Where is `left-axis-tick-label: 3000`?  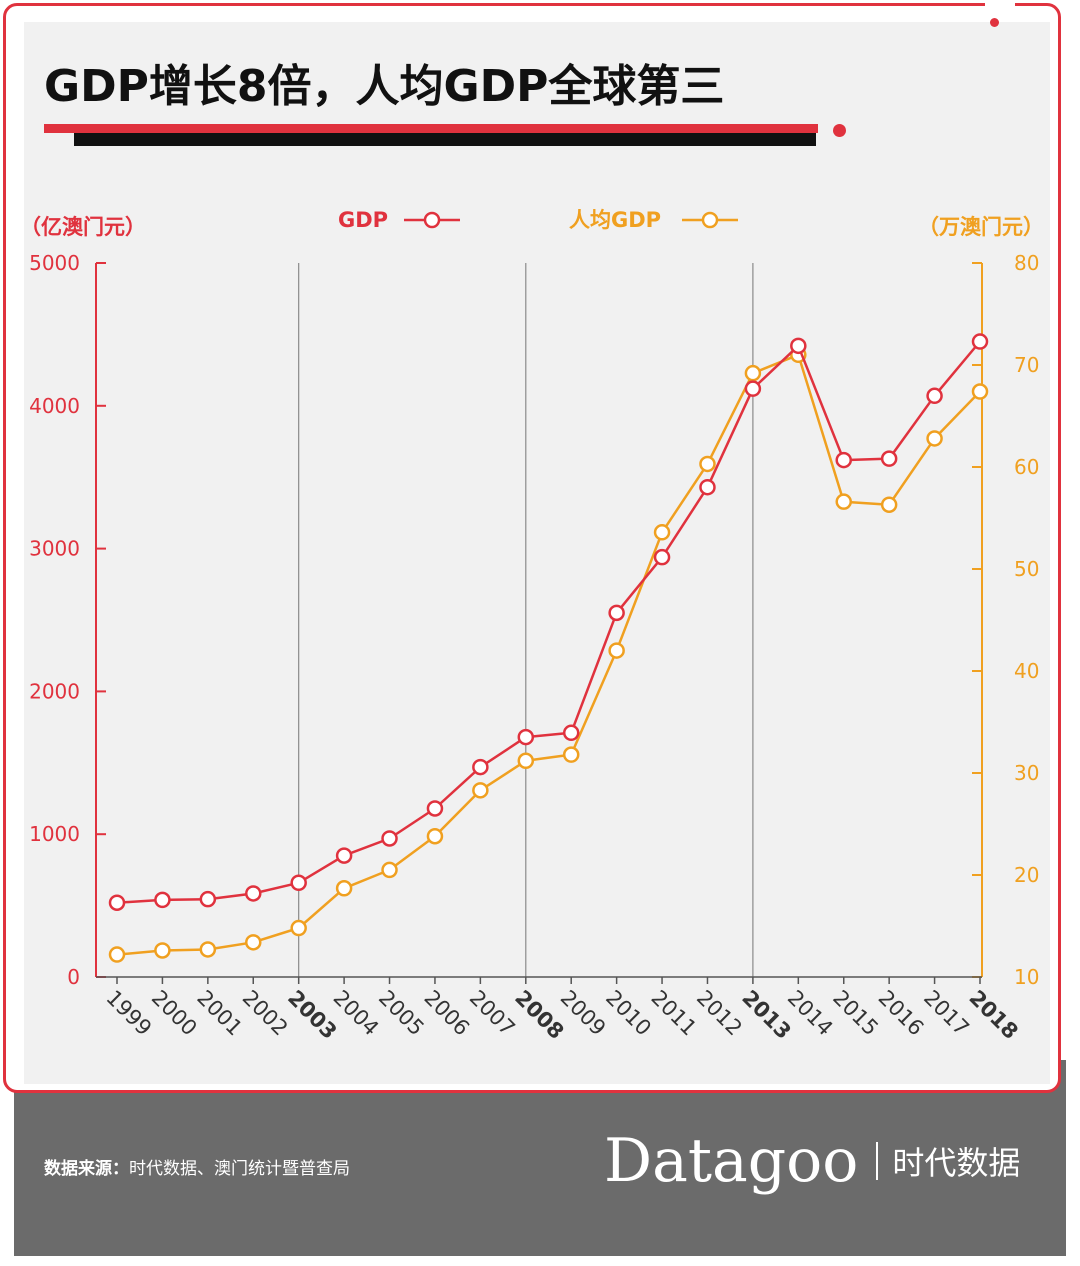 left-axis-tick-label: 3000 is located at coordinates (54, 549).